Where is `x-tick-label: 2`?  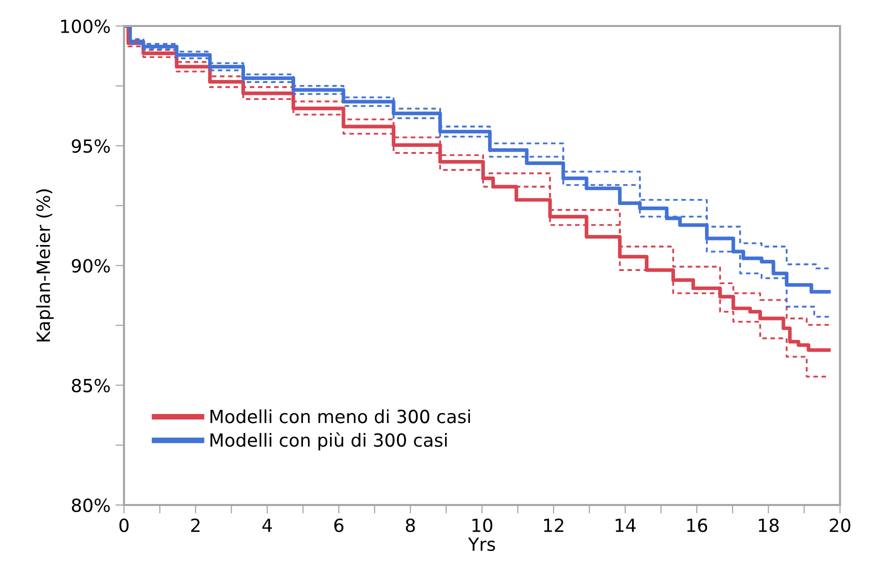
x-tick-label: 2 is located at coordinates (195, 525).